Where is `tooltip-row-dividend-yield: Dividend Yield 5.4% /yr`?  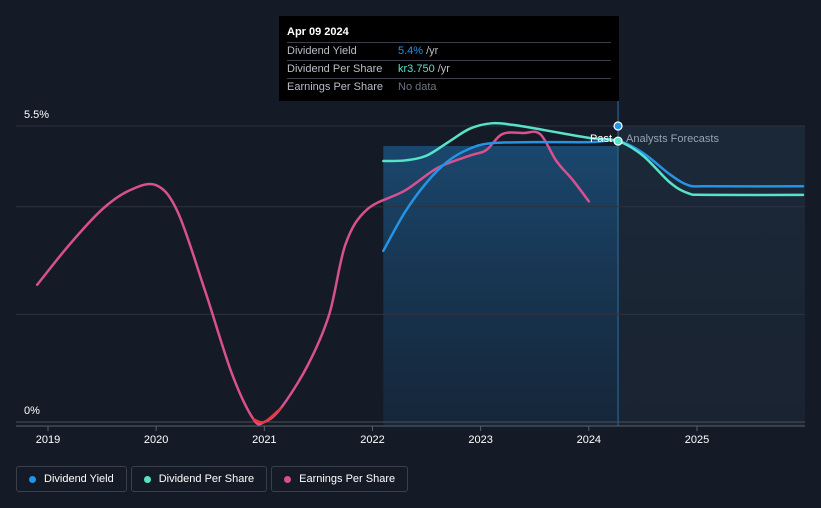
tooltip-row-dividend-yield: Dividend Yield 5.4% /yr is located at coordinates (449, 52).